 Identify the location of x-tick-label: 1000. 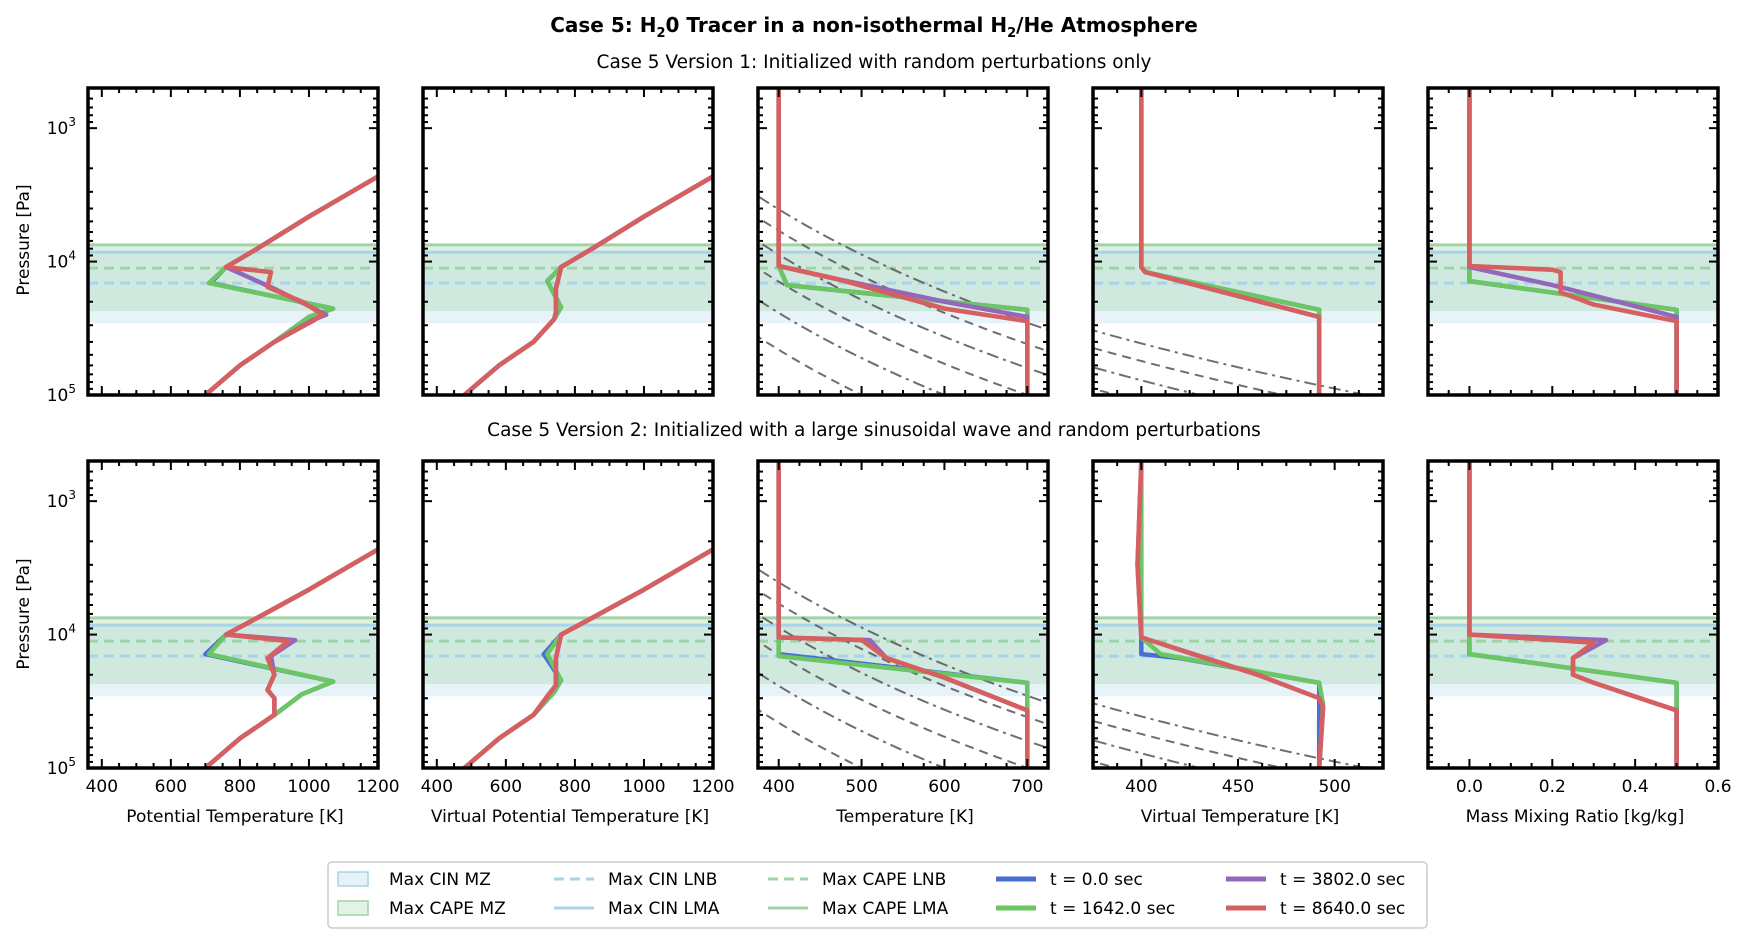
(643, 787).